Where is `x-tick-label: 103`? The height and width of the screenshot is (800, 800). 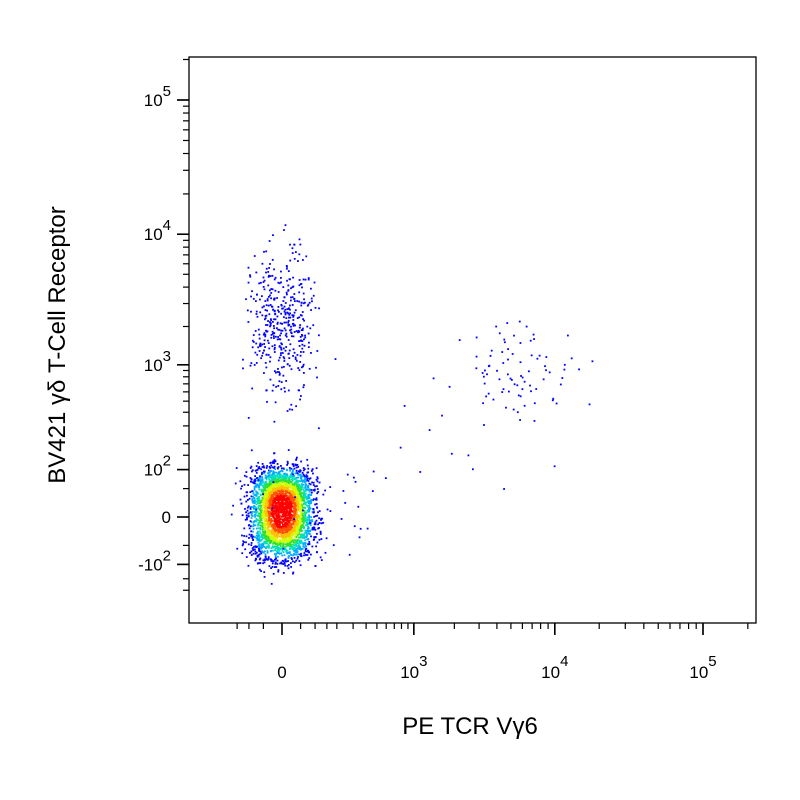
x-tick-label: 103 is located at coordinates (413, 667).